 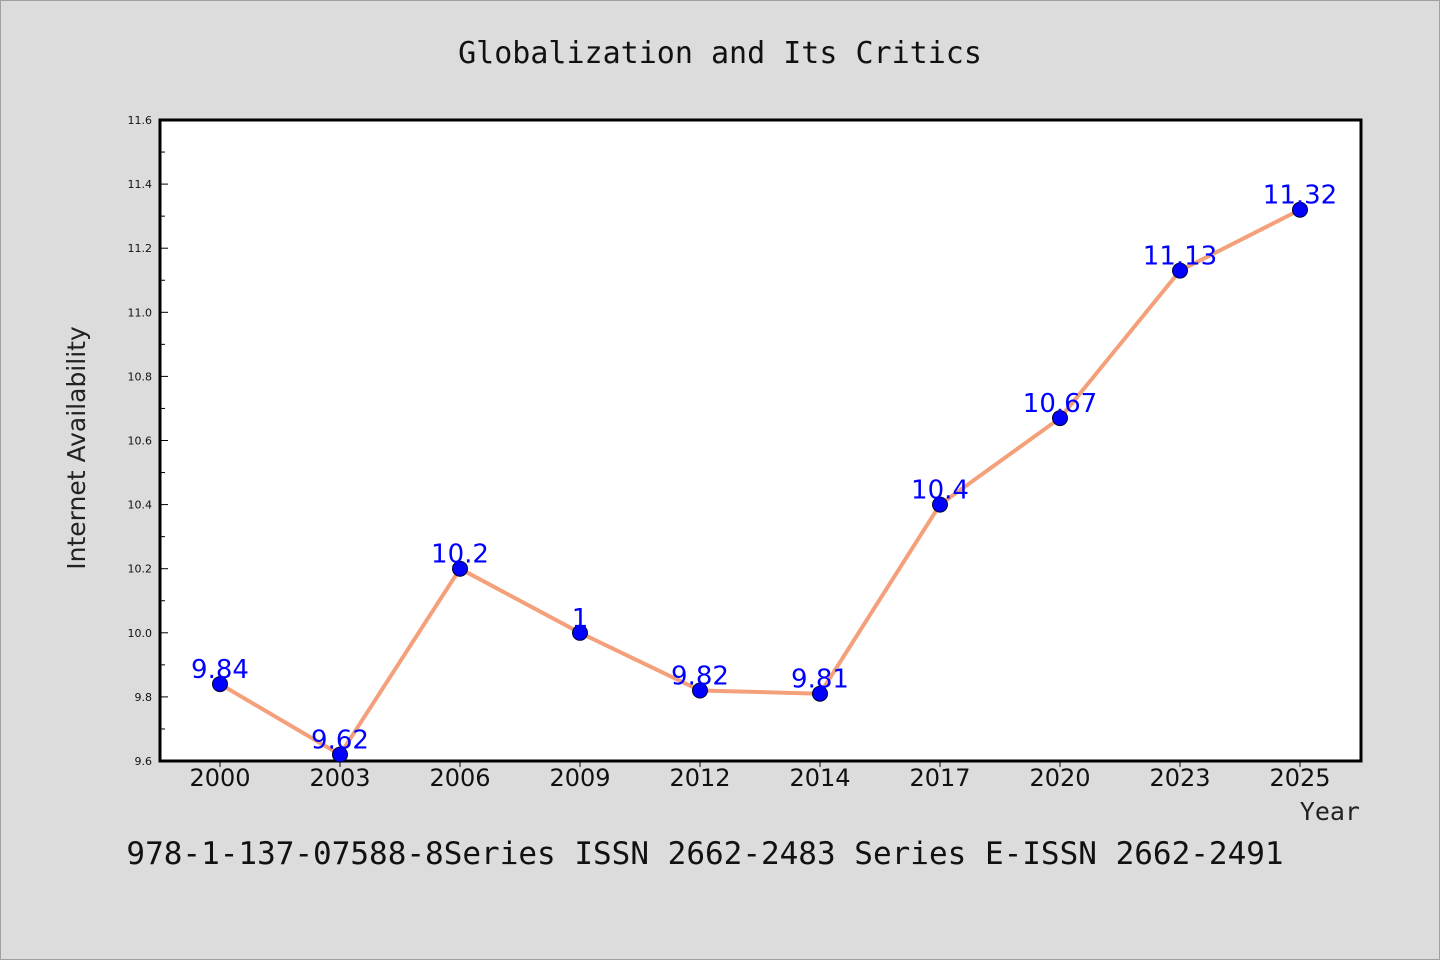 What do you see at coordinates (140, 569) in the screenshot?
I see `y-tick-label: 10.2` at bounding box center [140, 569].